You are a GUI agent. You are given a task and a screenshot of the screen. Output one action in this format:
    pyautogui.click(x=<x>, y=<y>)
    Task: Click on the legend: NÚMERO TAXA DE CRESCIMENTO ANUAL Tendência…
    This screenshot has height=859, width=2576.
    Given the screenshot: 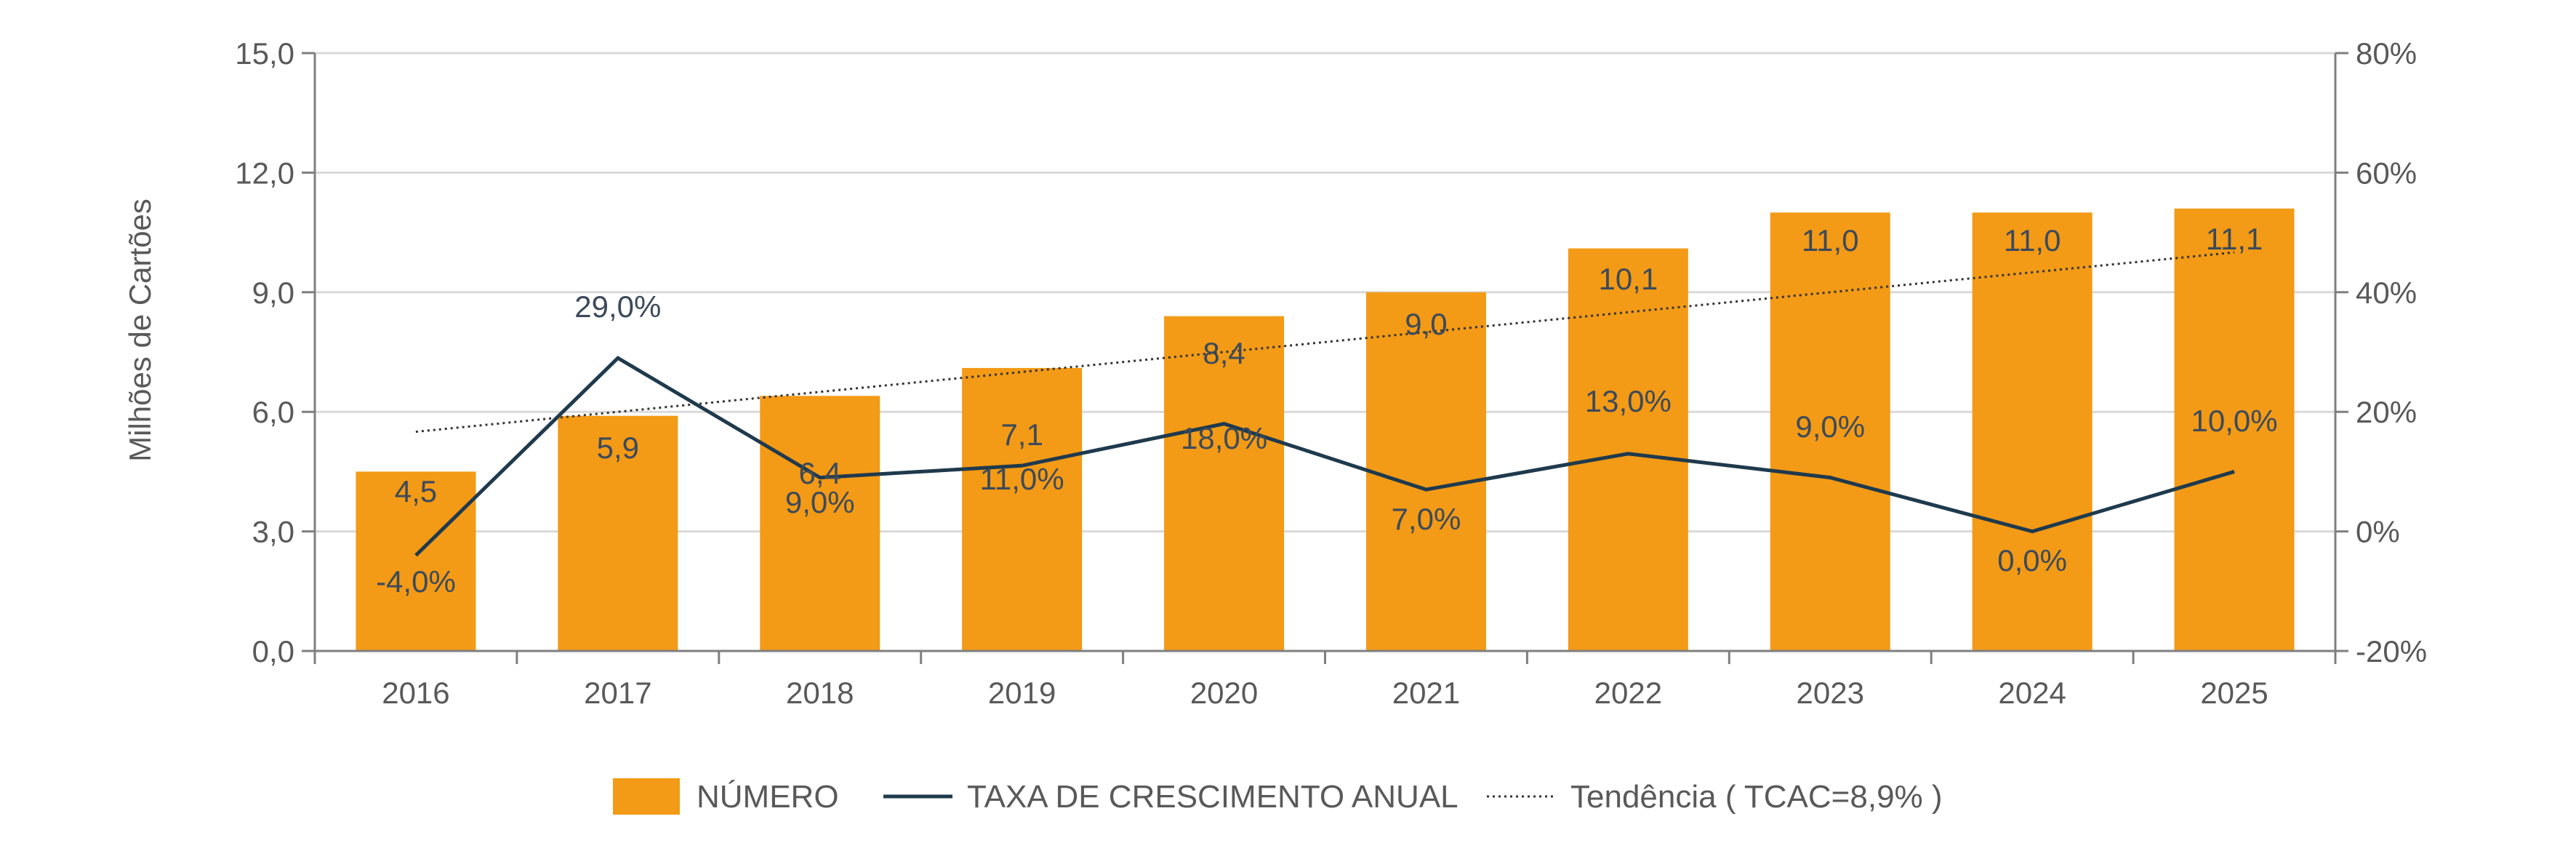 What is the action you would take?
    pyautogui.click(x=1278, y=796)
    